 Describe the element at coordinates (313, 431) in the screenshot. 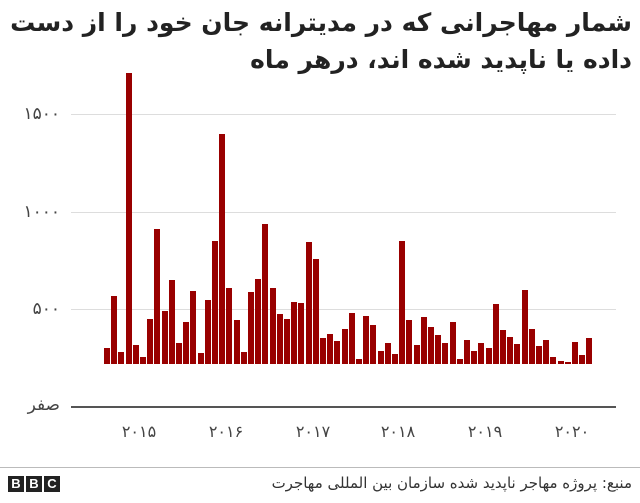

I see `x-tick-label: ۲۰۱۷` at that location.